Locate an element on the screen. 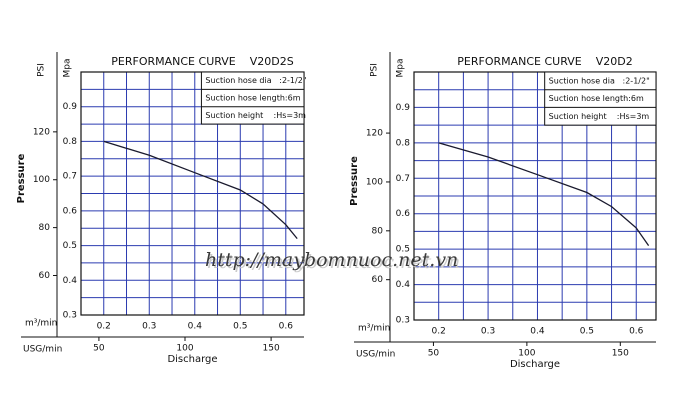 The width and height of the screenshot is (700, 400). chart-title: PERFORMANCE CURVE V20D2S is located at coordinates (202, 61).